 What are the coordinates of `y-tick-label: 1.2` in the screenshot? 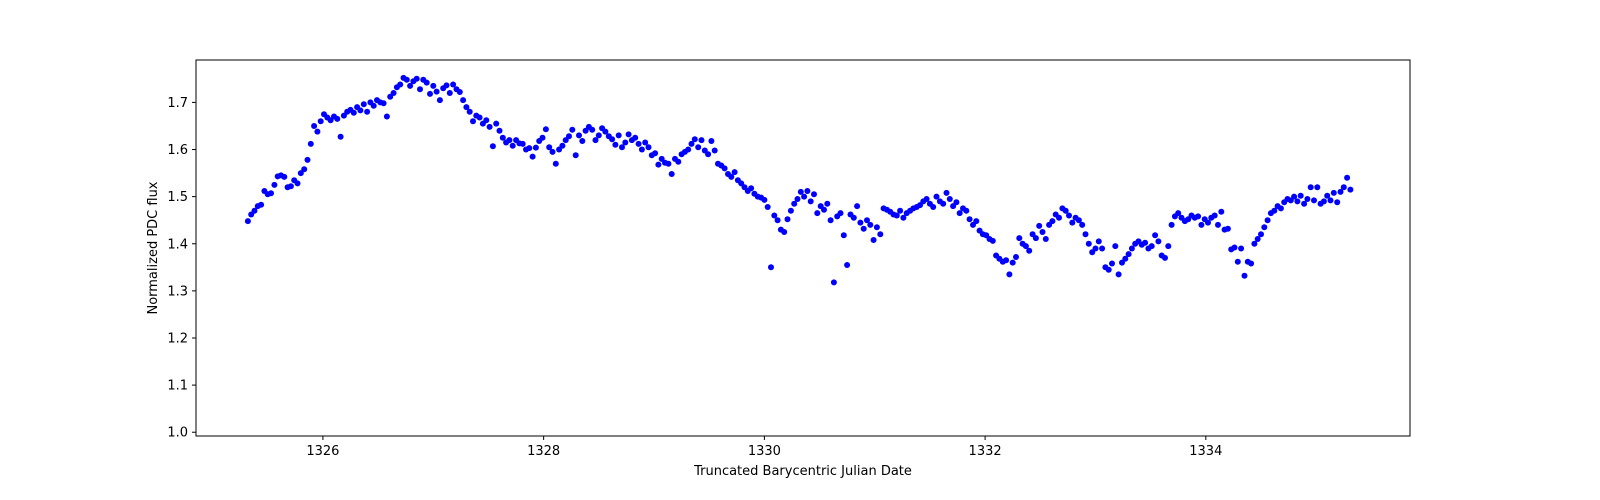 It's located at (177, 338).